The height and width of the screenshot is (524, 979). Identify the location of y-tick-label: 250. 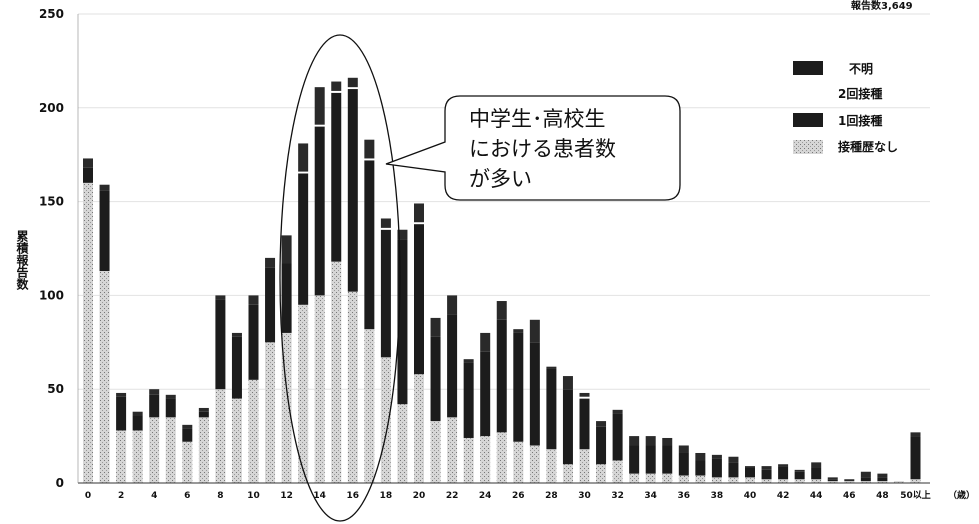
(51, 14).